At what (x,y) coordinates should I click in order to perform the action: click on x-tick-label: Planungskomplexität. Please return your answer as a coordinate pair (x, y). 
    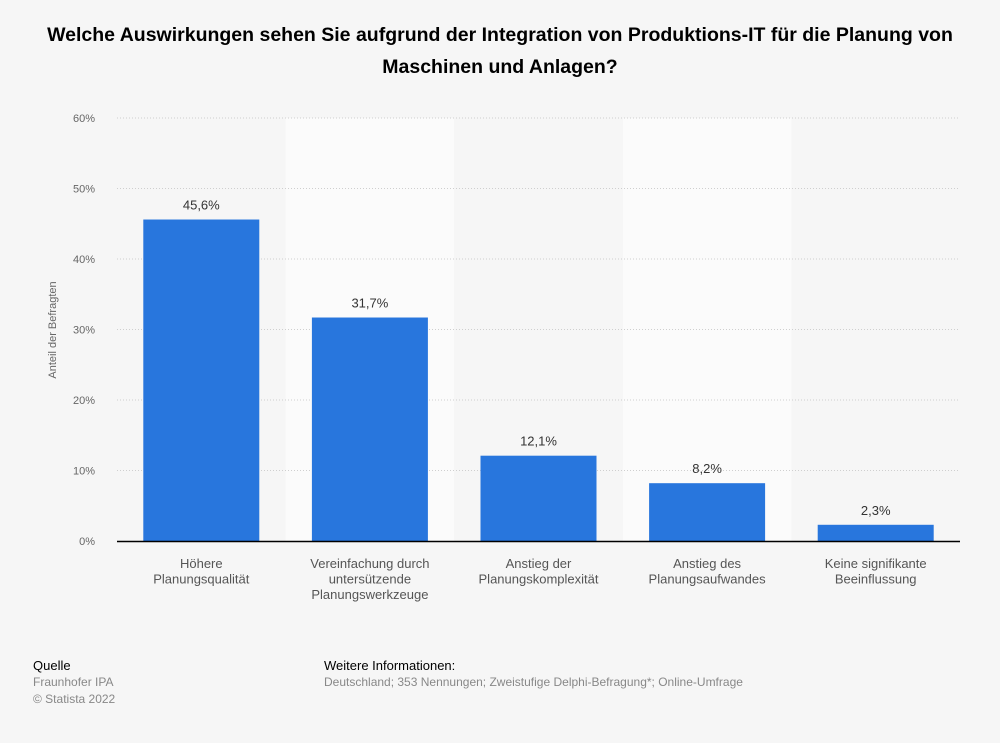
    Looking at the image, I should click on (539, 579).